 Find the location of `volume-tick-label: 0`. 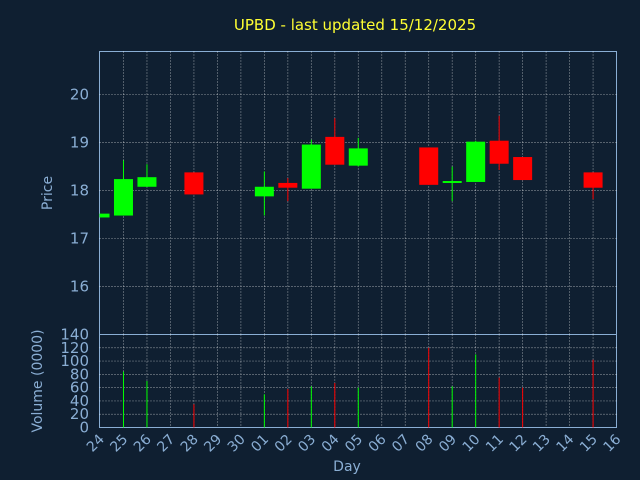

volume-tick-label: 0 is located at coordinates (84, 428).